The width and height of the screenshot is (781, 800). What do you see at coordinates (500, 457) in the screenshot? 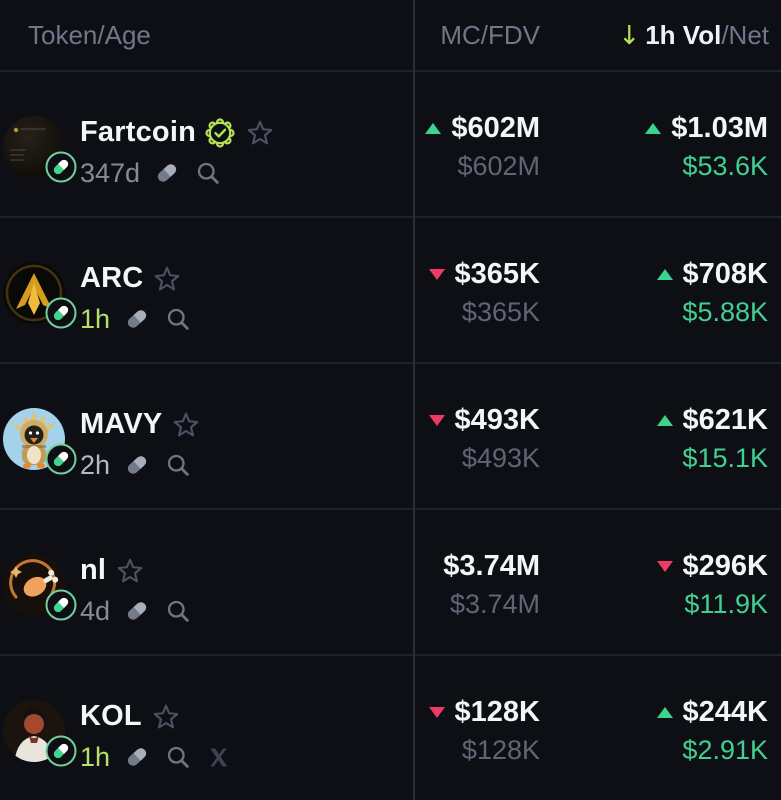
I see `fdv-value: $493K` at bounding box center [500, 457].